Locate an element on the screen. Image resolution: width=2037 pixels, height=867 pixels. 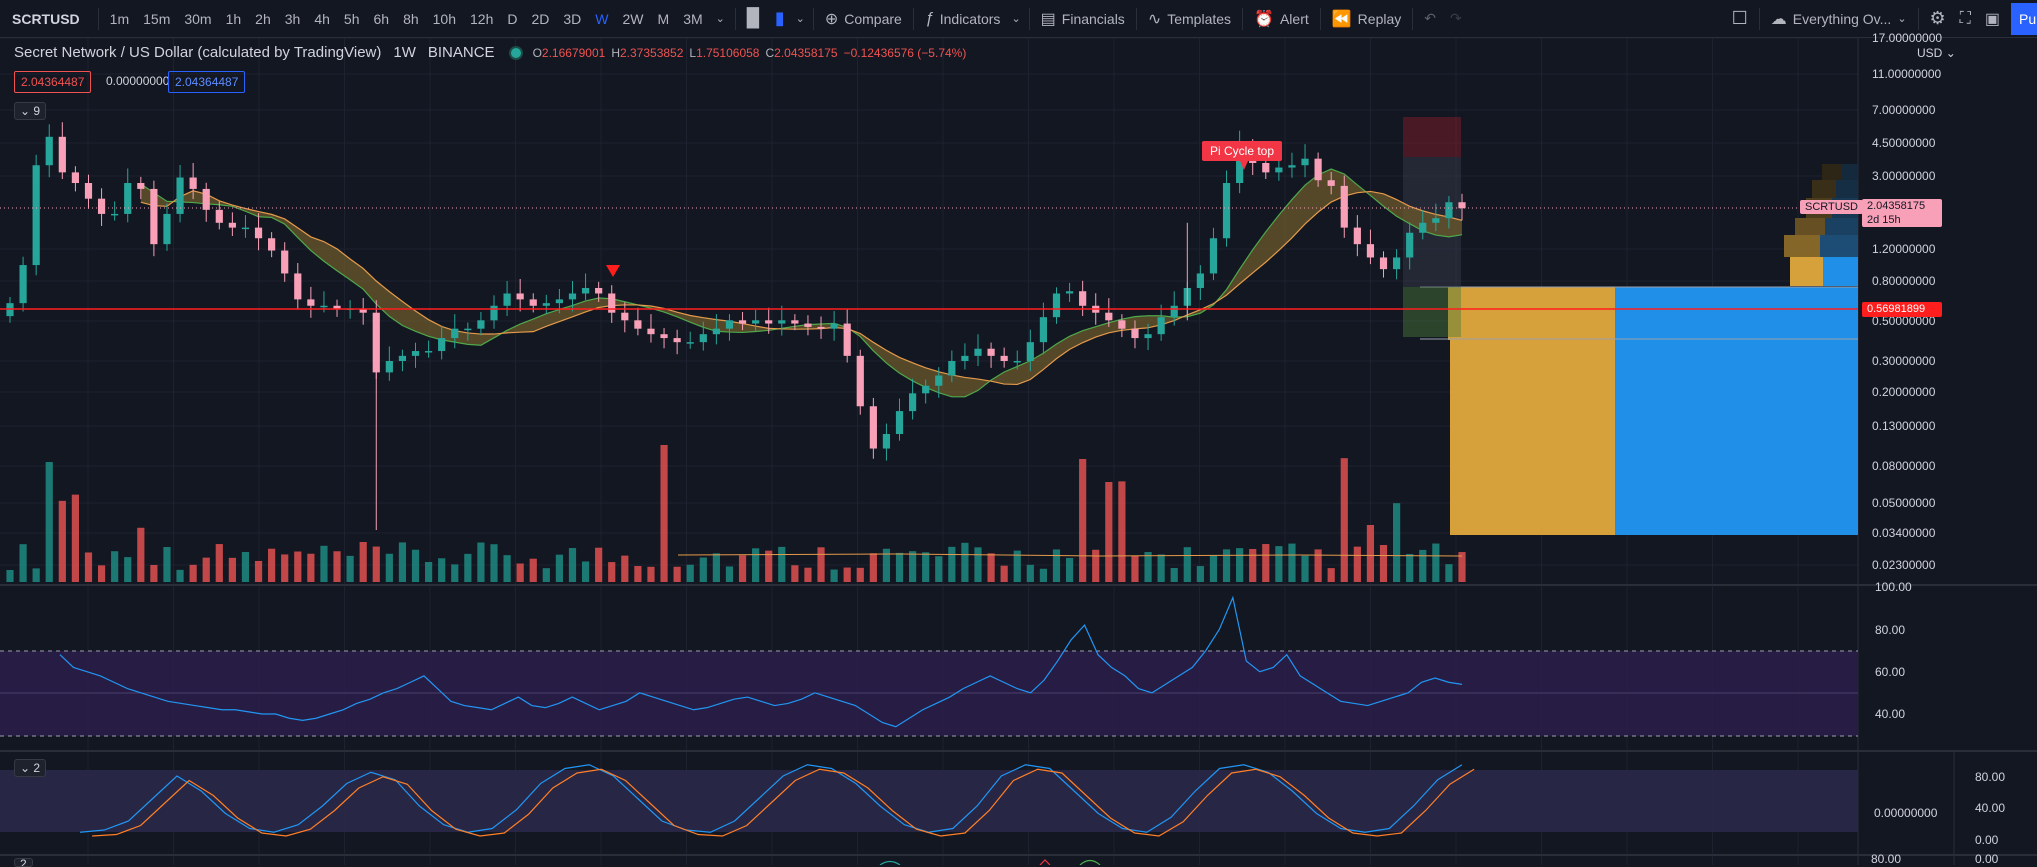
indicators-collapse-button: ⌄ 9 is located at coordinates (30, 111).